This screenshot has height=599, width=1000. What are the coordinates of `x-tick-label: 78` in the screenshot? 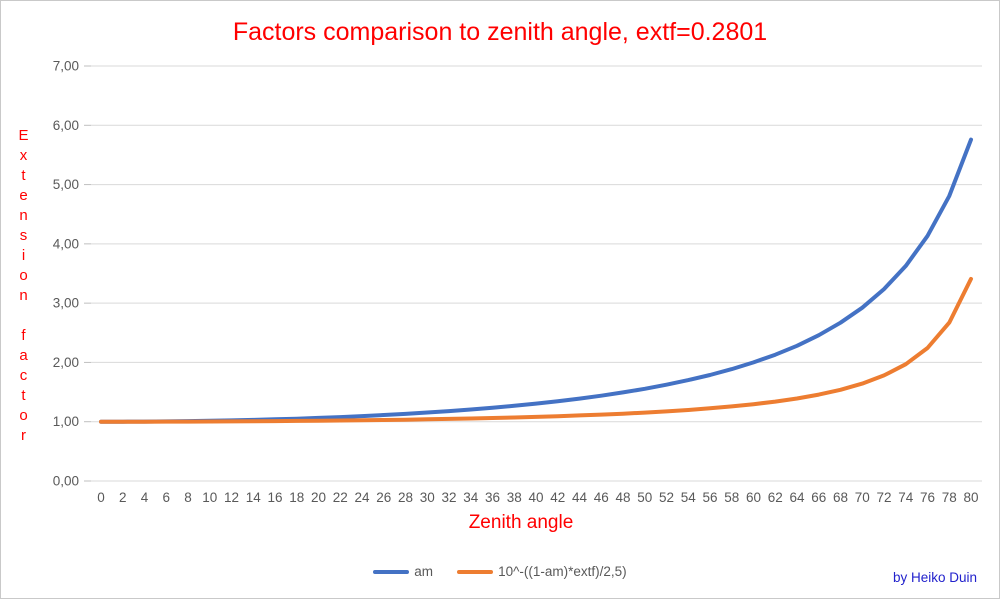 It's located at (949, 497).